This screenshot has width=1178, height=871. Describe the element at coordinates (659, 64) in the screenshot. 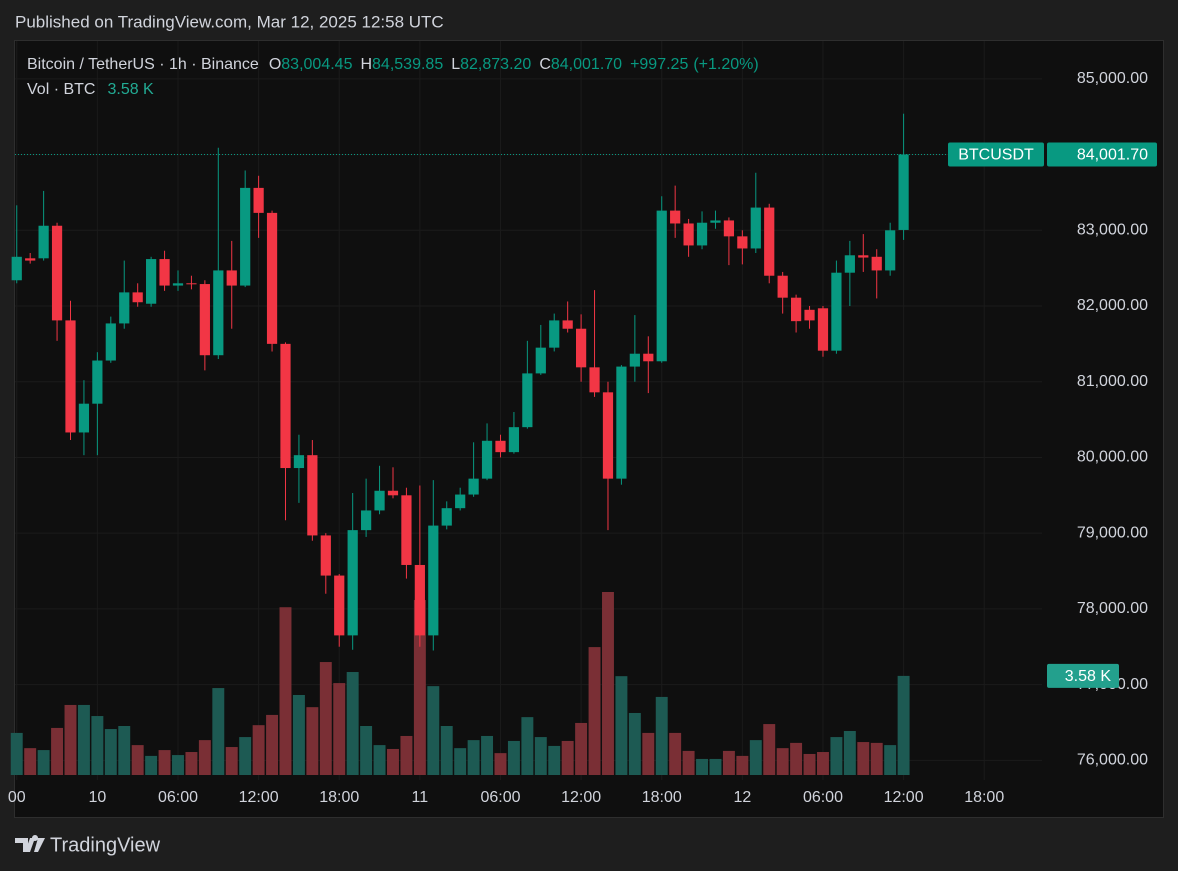

I see `legend-change: +997.25` at that location.